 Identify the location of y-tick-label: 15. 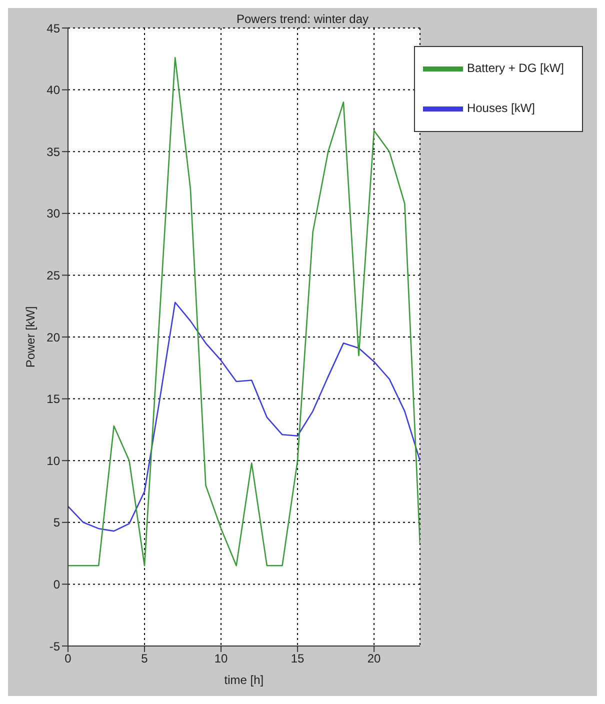
(53, 399).